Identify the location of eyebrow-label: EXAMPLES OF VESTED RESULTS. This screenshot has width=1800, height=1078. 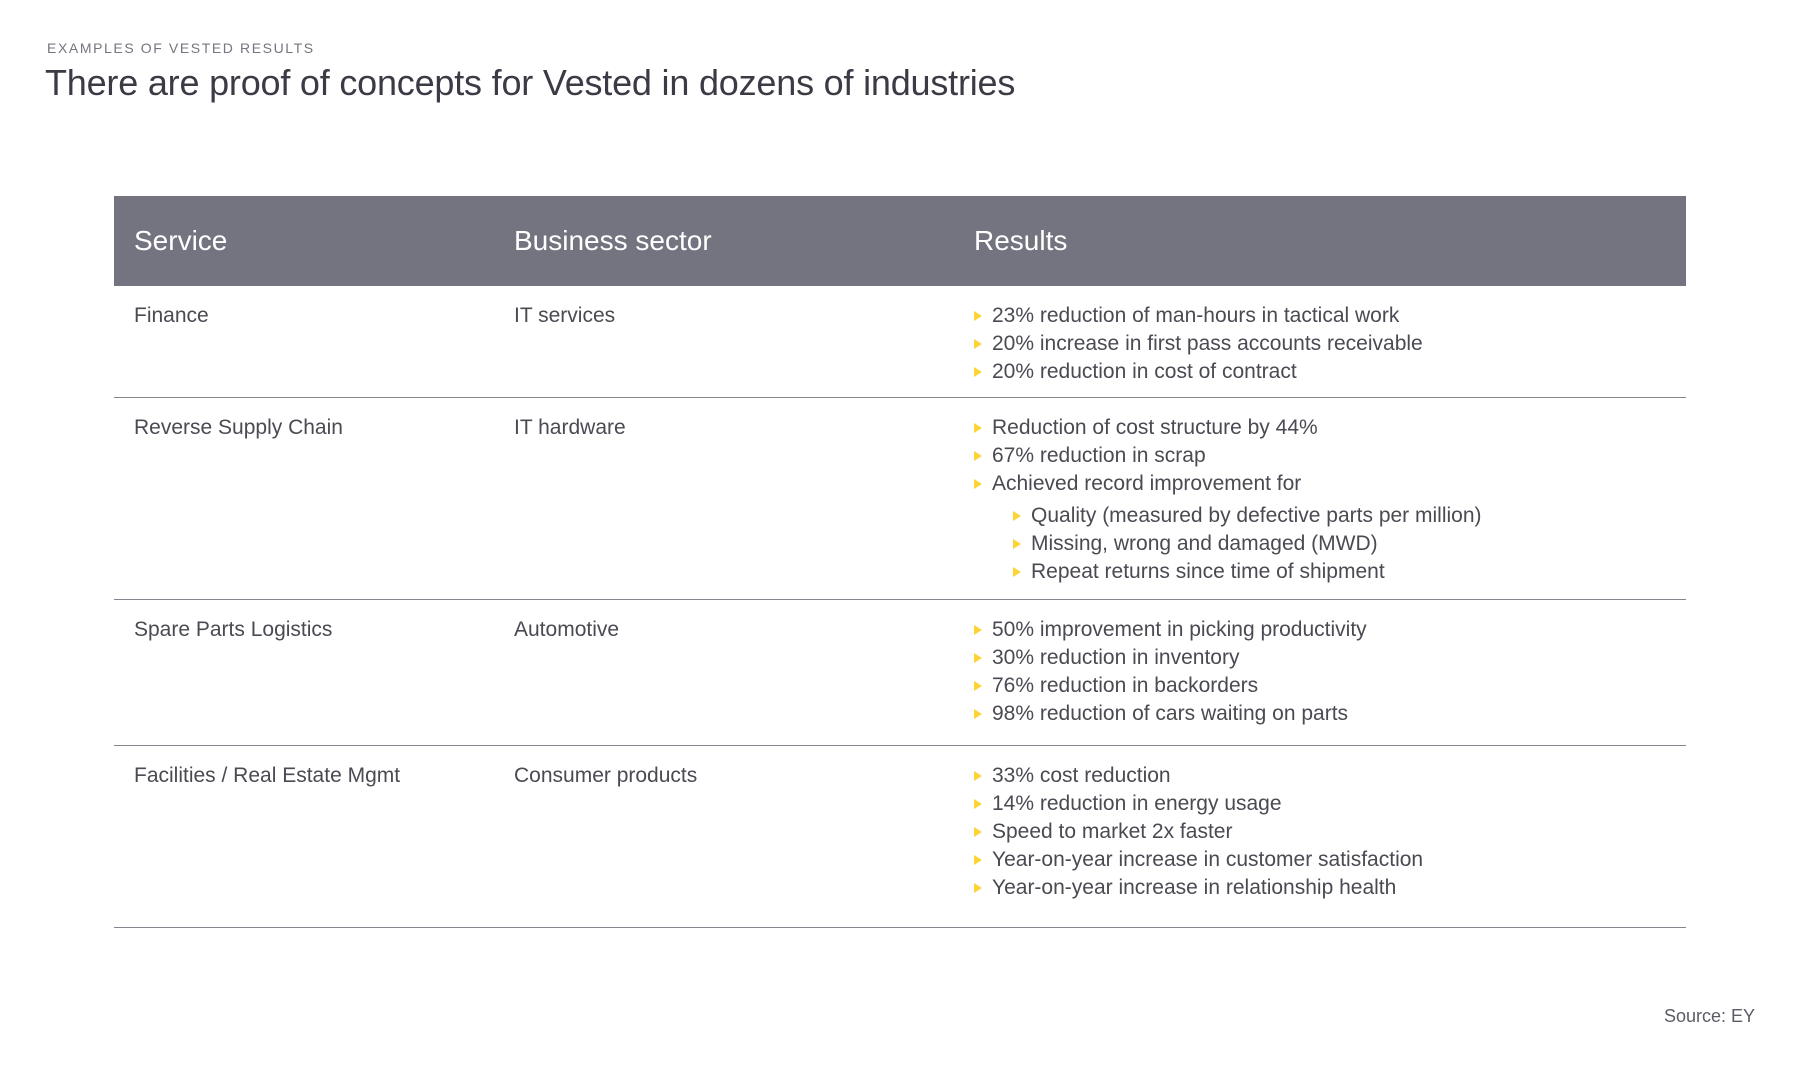
(181, 48).